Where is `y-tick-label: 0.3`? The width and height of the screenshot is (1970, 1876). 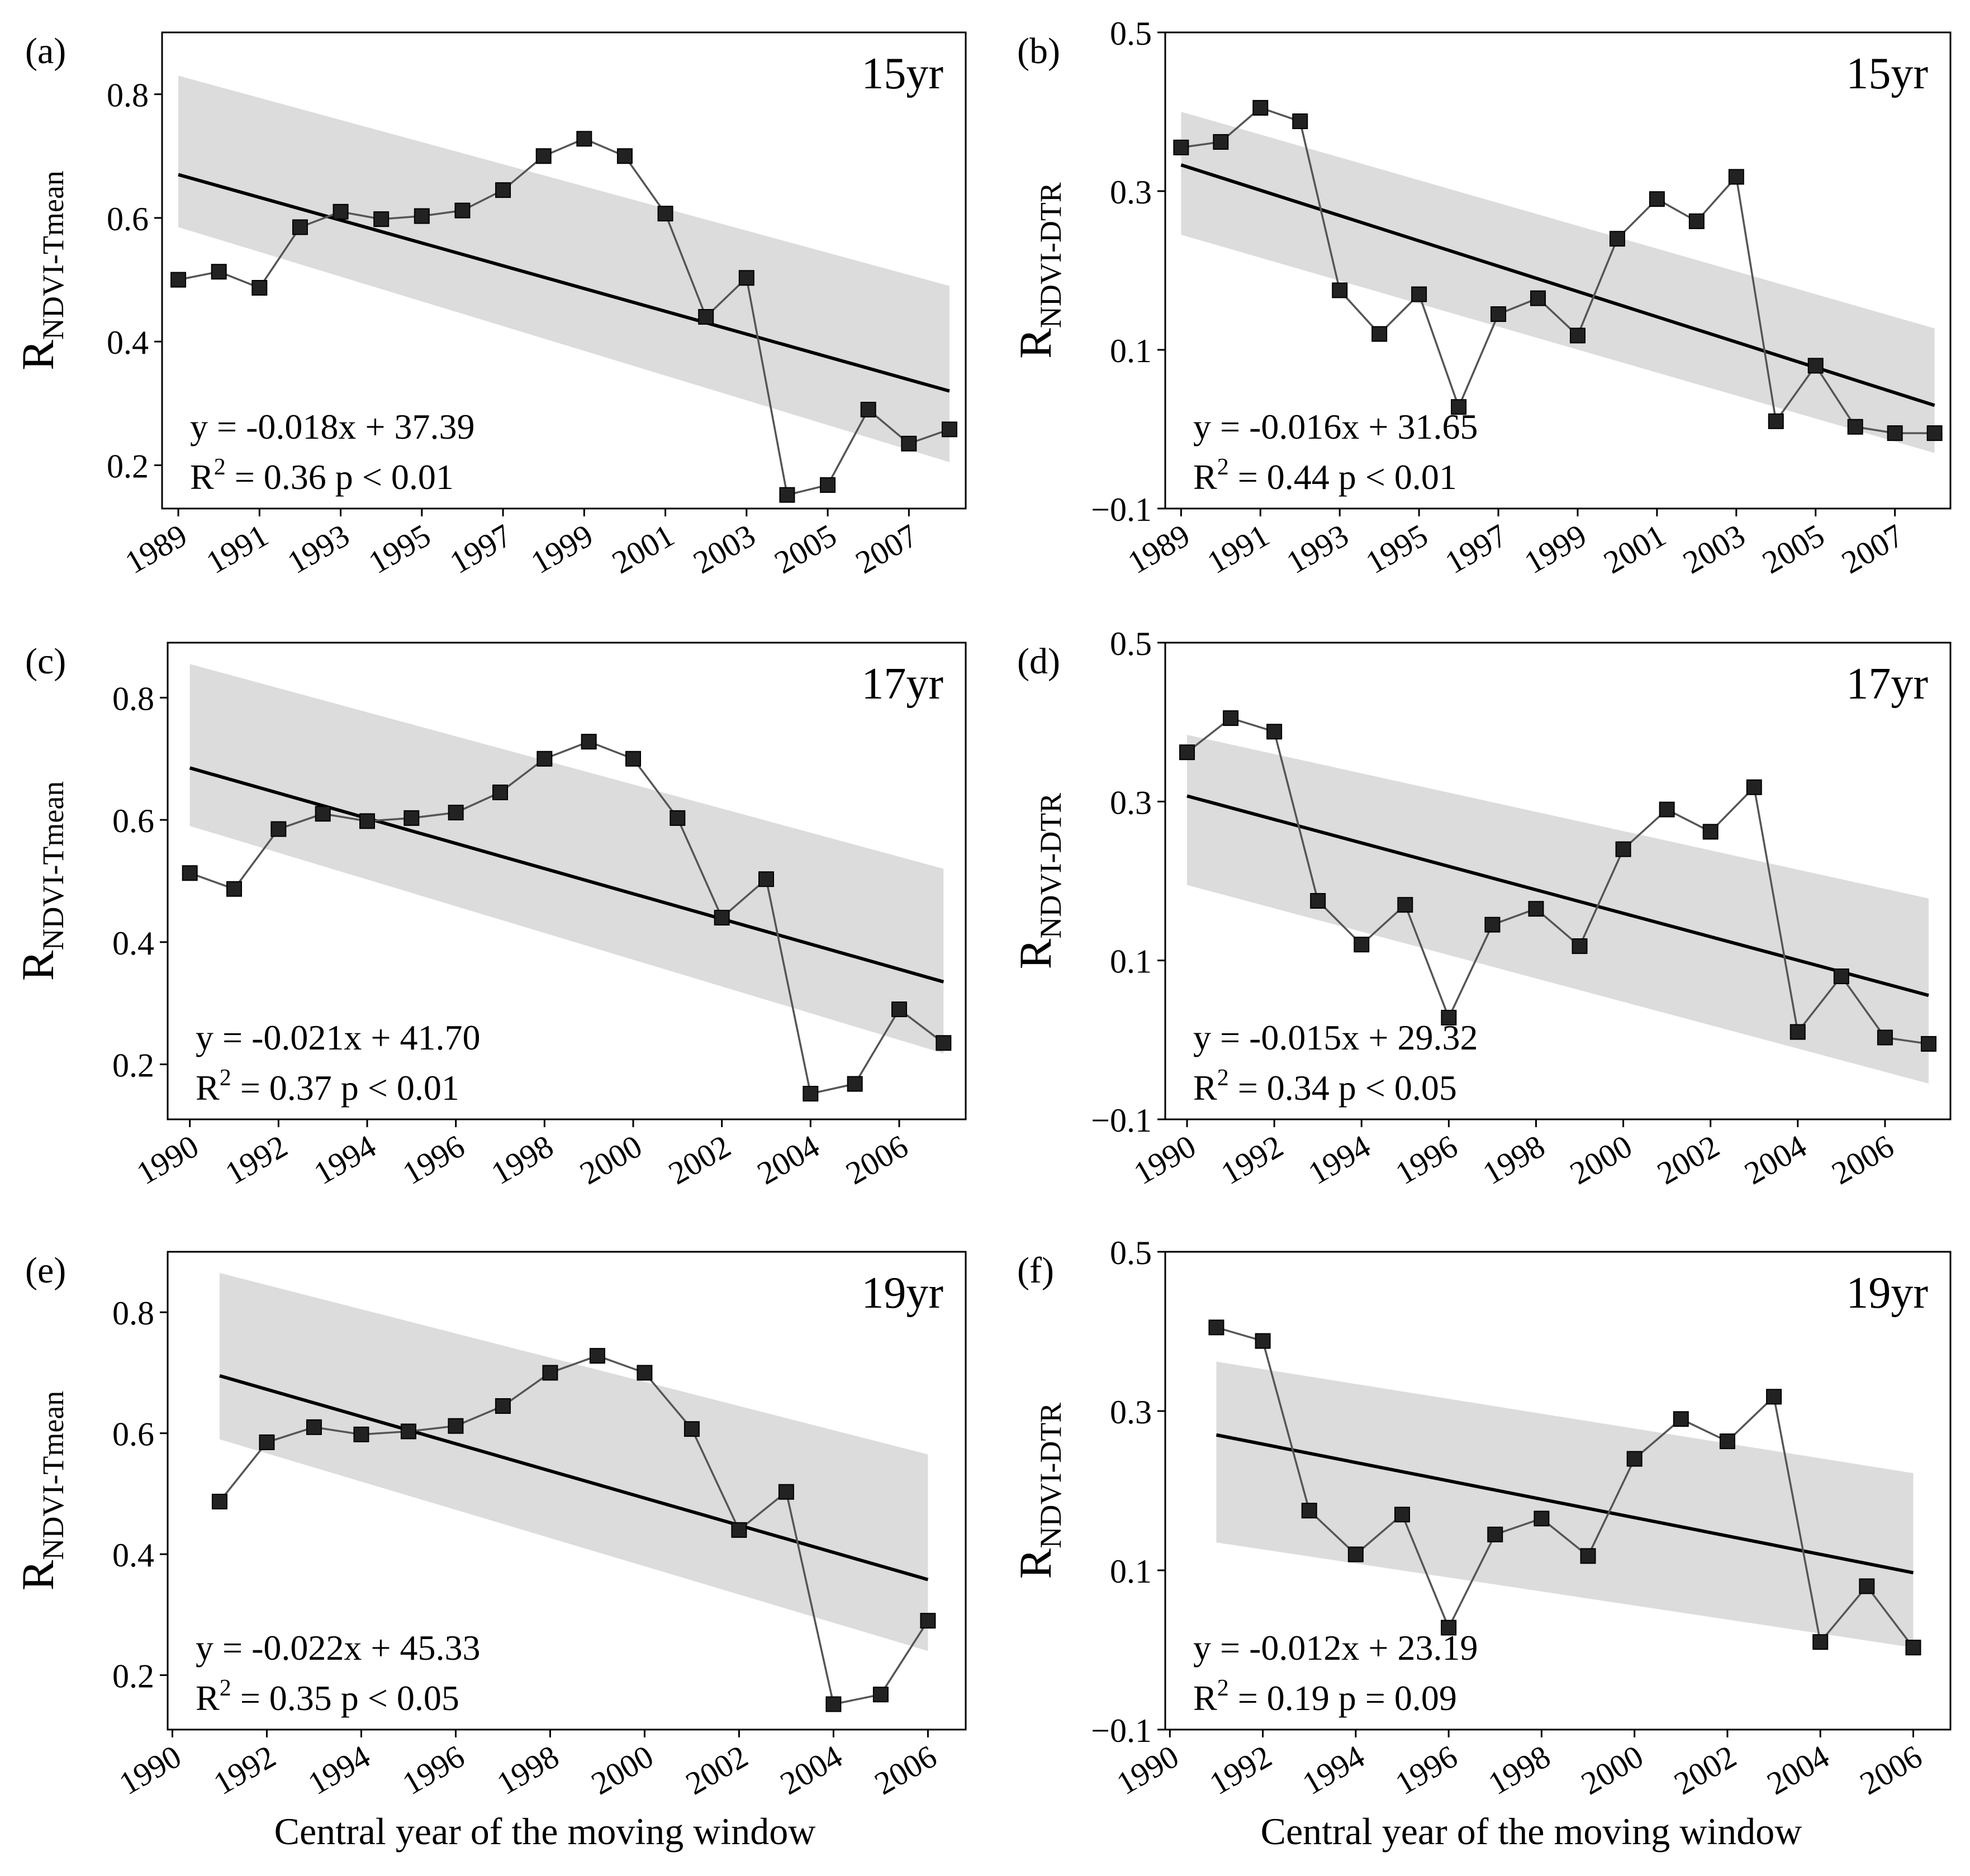
y-tick-label: 0.3 is located at coordinates (1131, 192).